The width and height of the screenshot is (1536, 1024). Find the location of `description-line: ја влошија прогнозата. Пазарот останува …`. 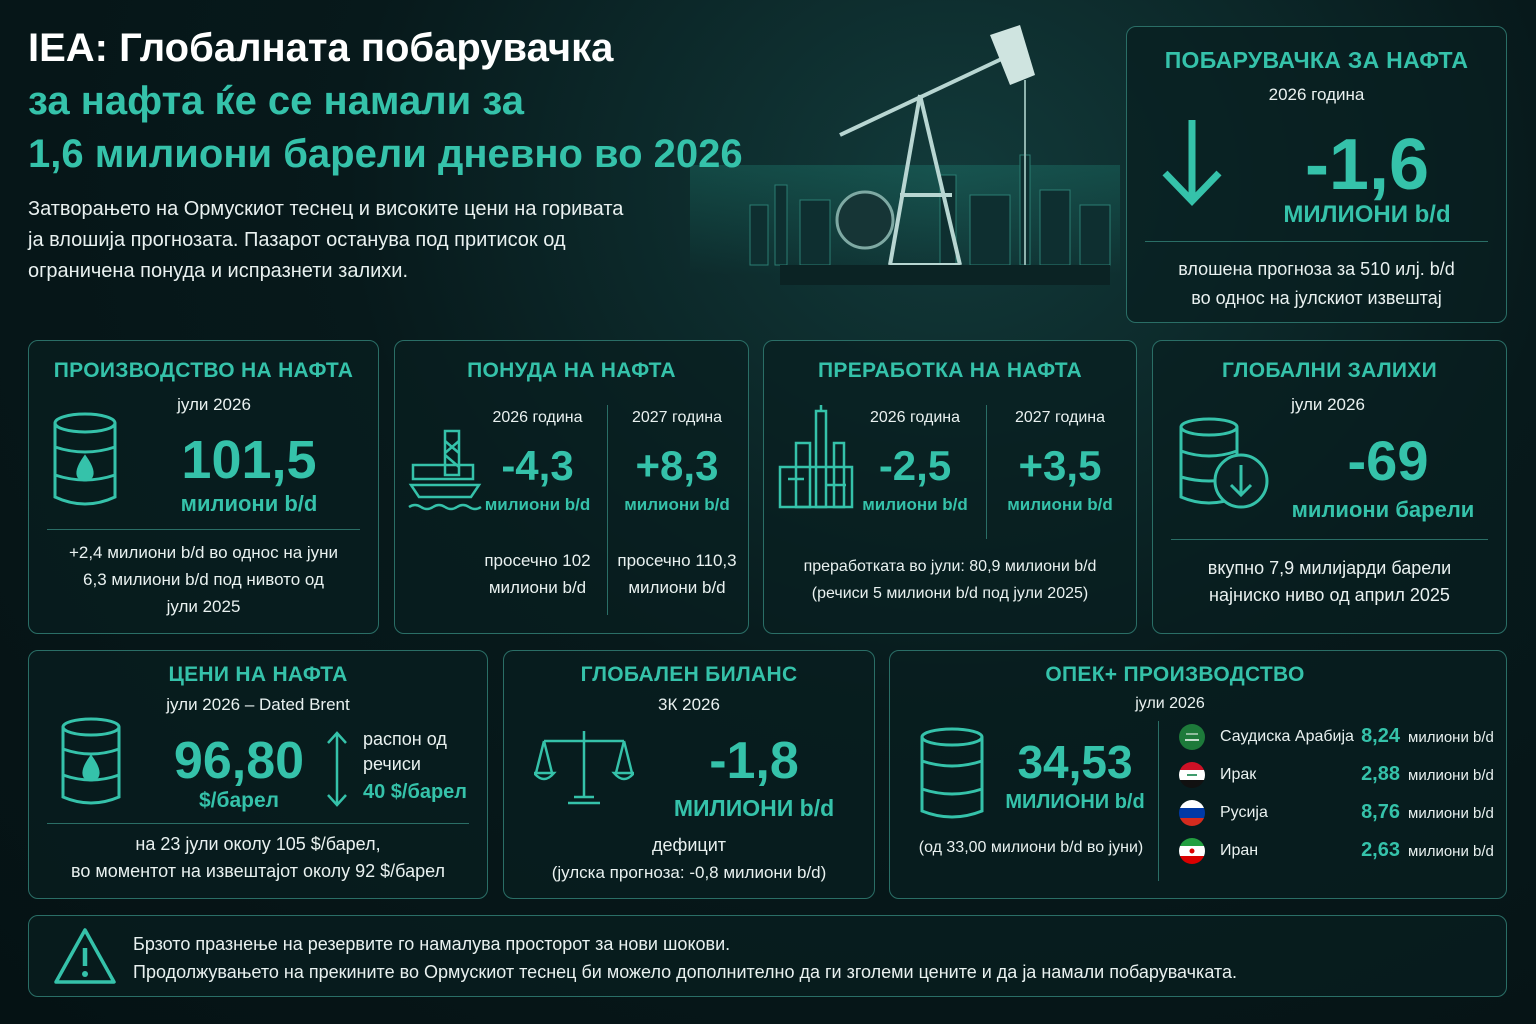

description-line: ја влошија прогнозата. Пазарот останува … is located at coordinates (297, 240).